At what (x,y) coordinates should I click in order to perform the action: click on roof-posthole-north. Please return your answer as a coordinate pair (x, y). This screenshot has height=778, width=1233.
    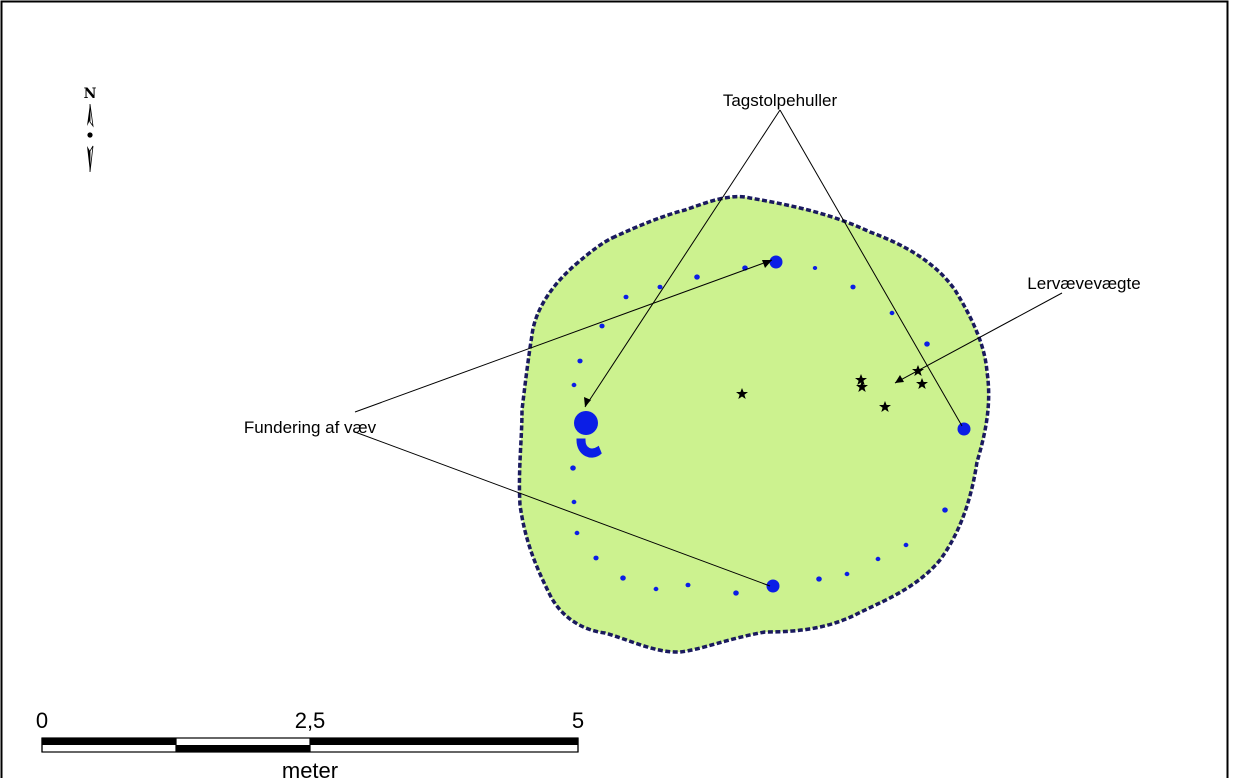
    Looking at the image, I should click on (776, 262).